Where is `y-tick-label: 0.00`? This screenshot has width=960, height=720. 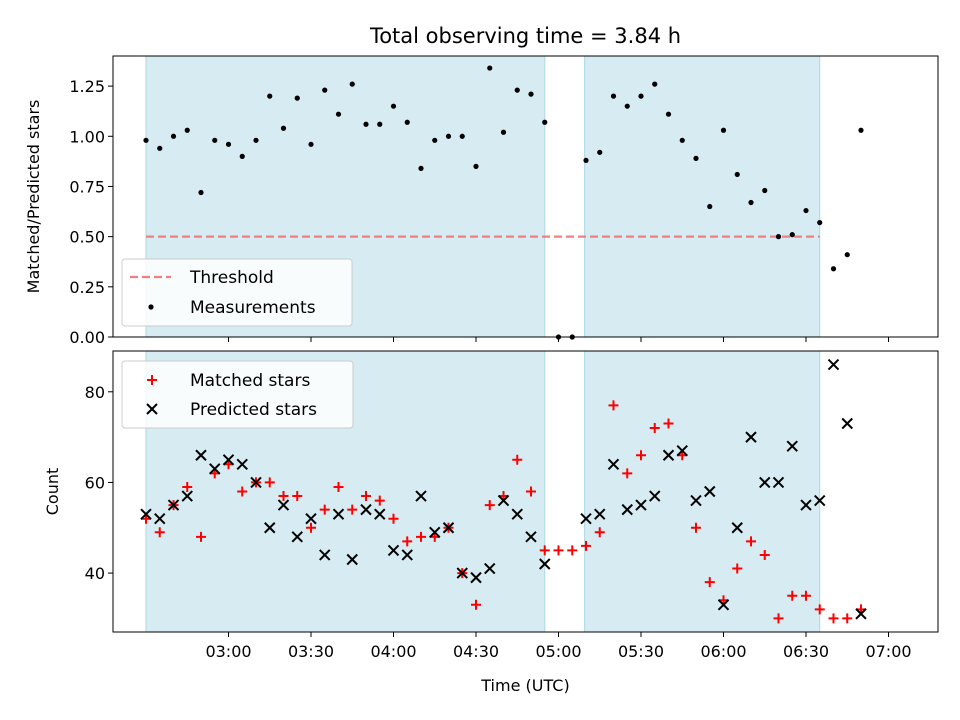 y-tick-label: 0.00 is located at coordinates (87, 337).